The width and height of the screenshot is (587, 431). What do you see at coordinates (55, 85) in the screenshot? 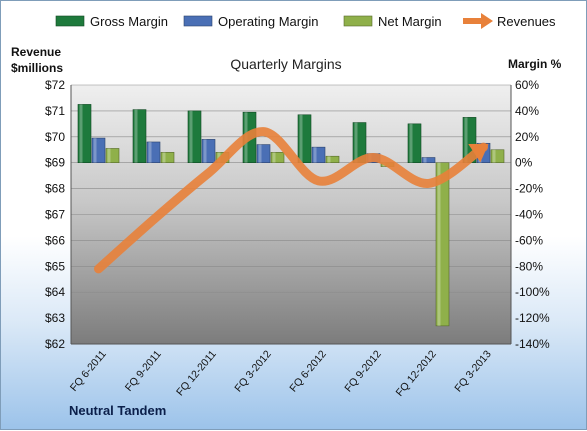
I see `left-tick-label: $72` at bounding box center [55, 85].